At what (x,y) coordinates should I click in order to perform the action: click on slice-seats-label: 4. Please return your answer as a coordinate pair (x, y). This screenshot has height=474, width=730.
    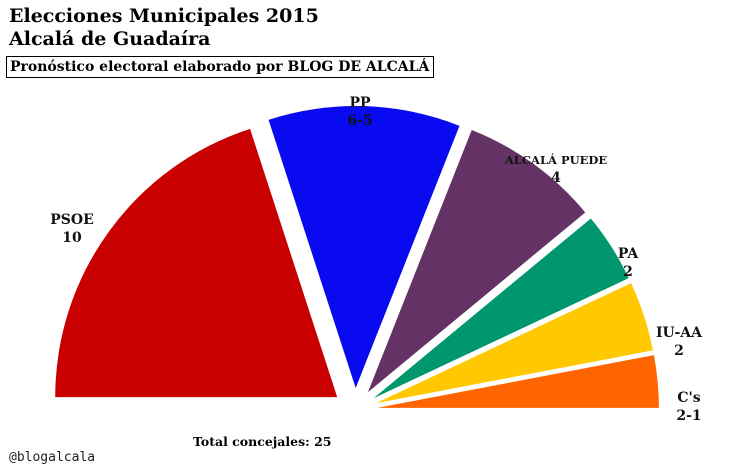
    Looking at the image, I should click on (556, 178).